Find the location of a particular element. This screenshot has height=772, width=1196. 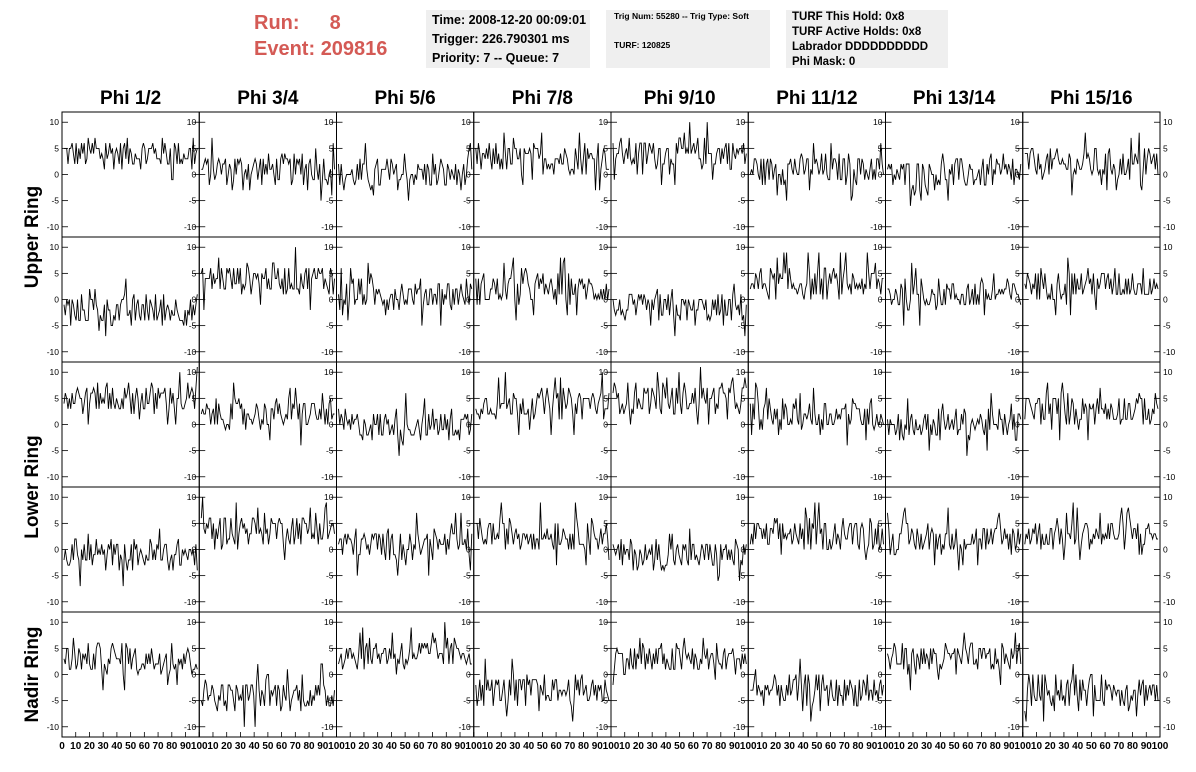

x-tick-label: 50 is located at coordinates (406, 746).